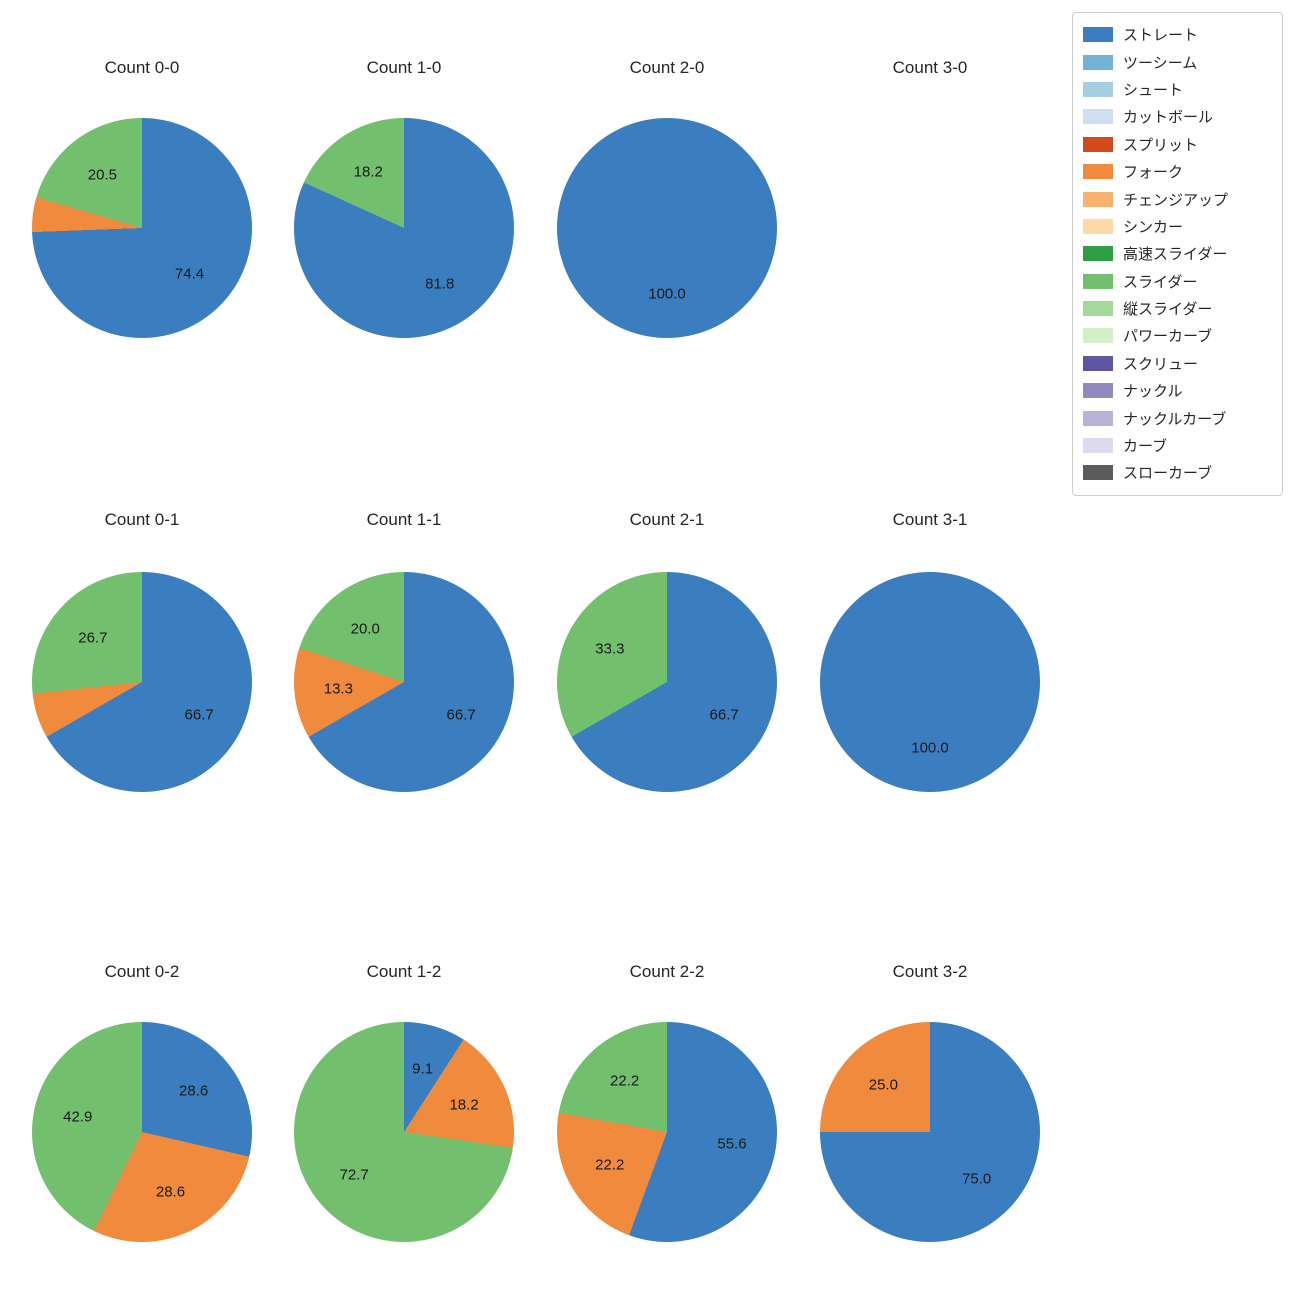 The image size is (1300, 1300). Describe the element at coordinates (1153, 173) in the screenshot. I see `legend-label: フォーク` at that location.